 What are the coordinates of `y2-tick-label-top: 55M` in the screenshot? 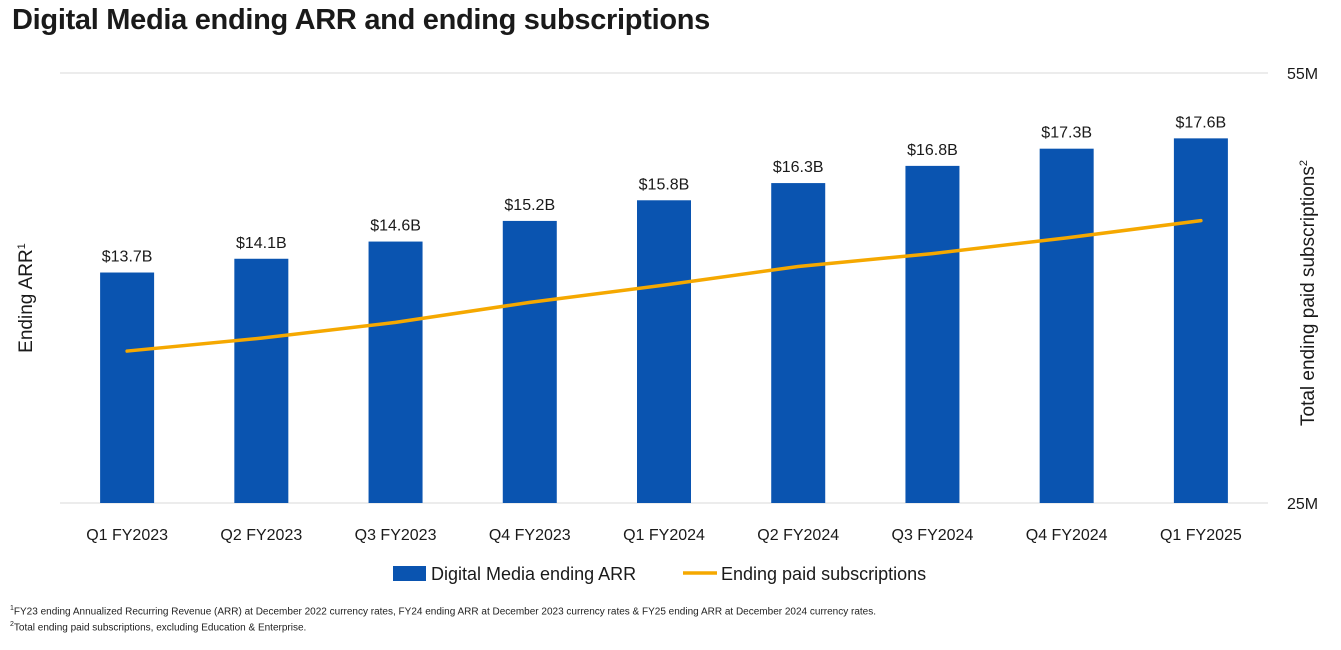 It's located at (1302, 74).